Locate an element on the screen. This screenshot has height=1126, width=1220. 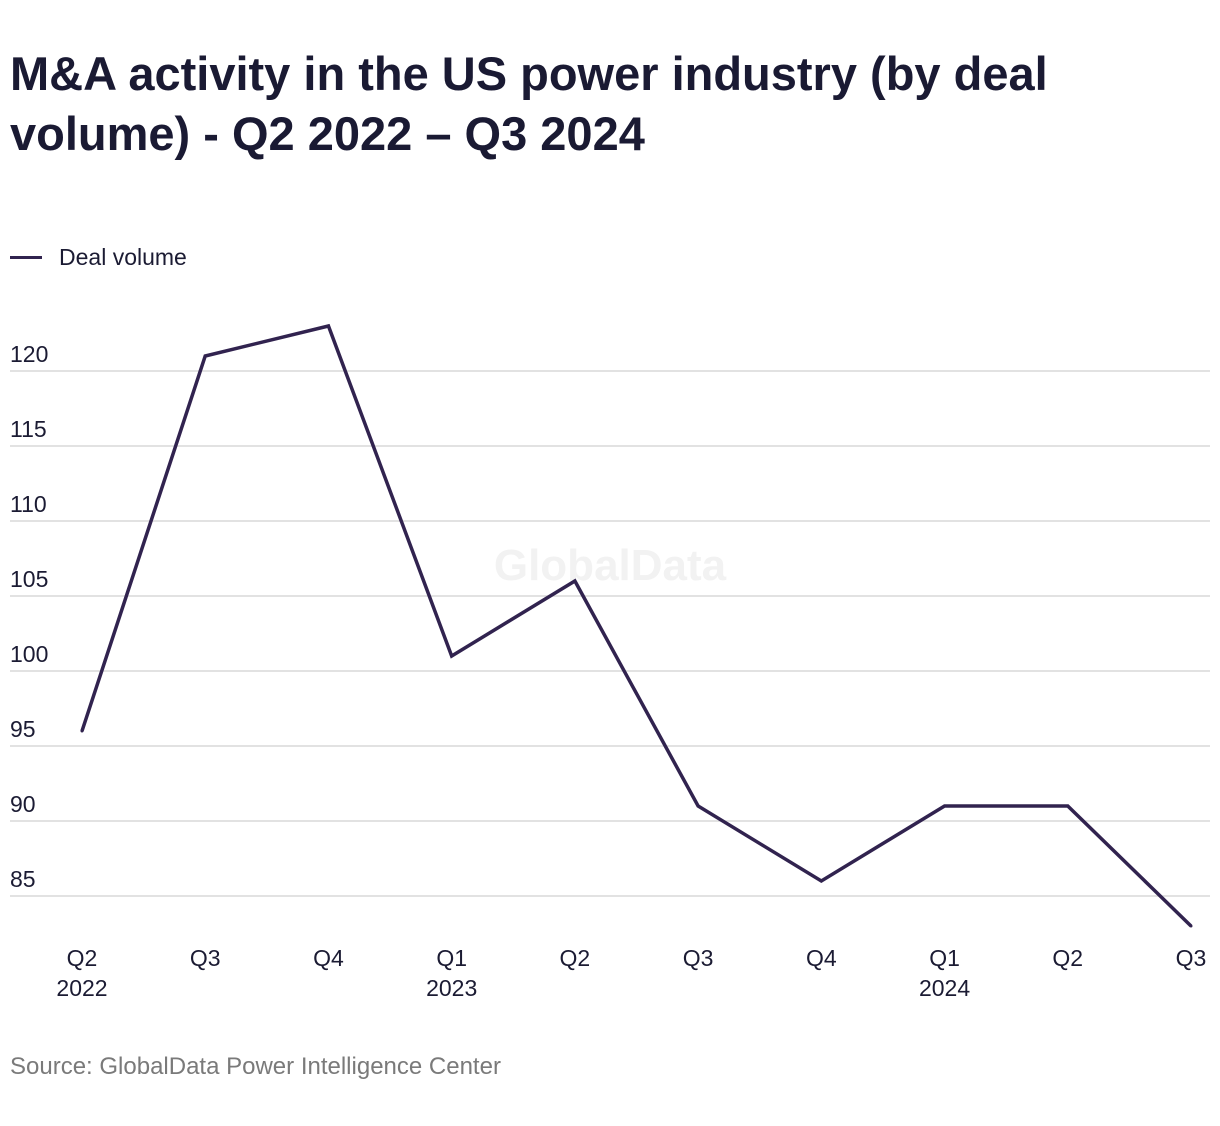
y-tick-label-120: 120 is located at coordinates (29, 354).